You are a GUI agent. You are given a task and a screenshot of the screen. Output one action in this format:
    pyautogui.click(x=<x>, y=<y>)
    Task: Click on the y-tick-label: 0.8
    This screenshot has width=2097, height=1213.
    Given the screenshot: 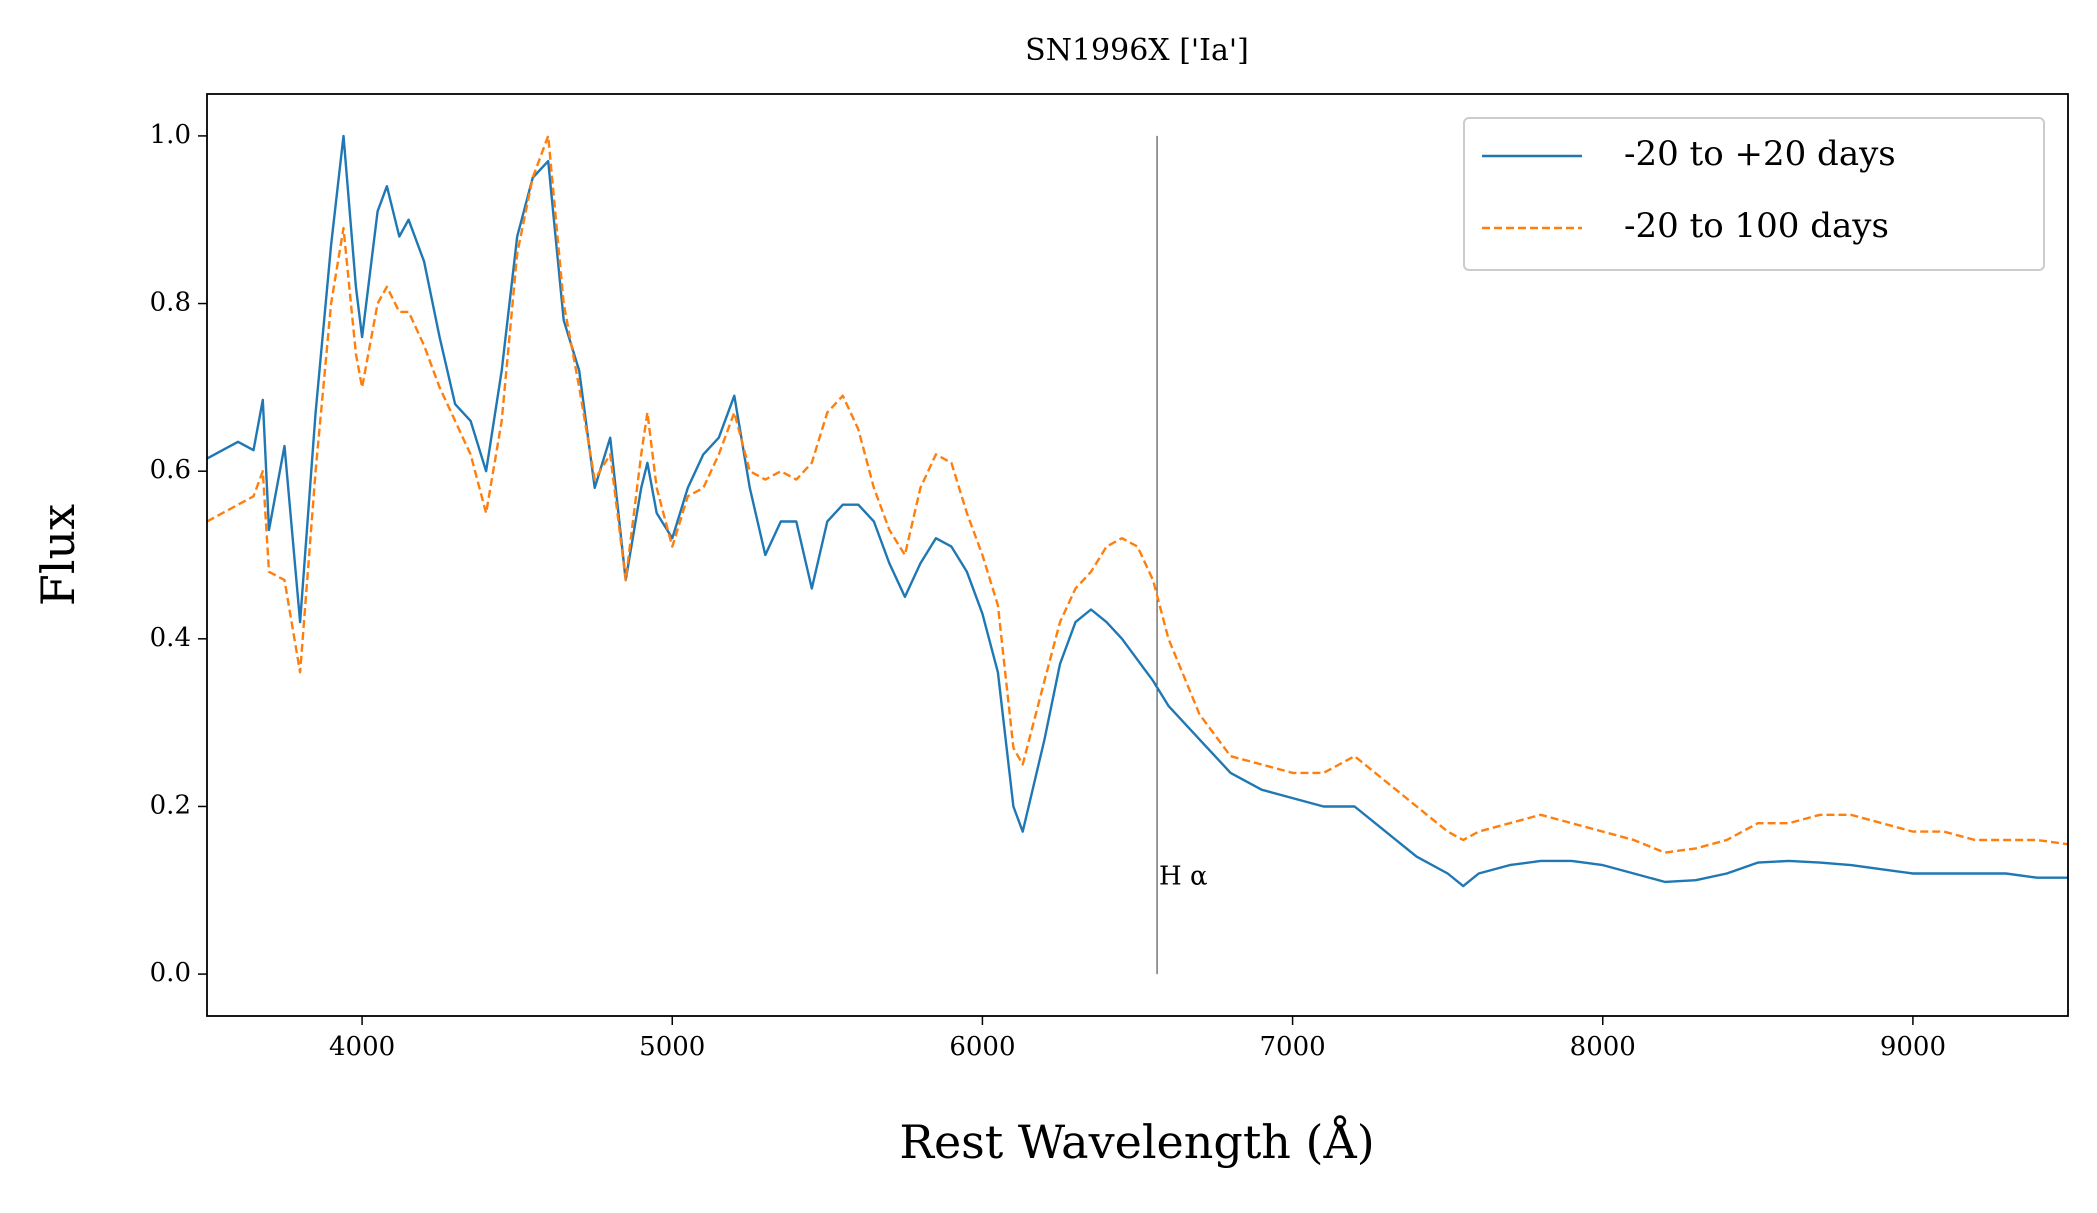 What is the action you would take?
    pyautogui.click(x=170, y=303)
    